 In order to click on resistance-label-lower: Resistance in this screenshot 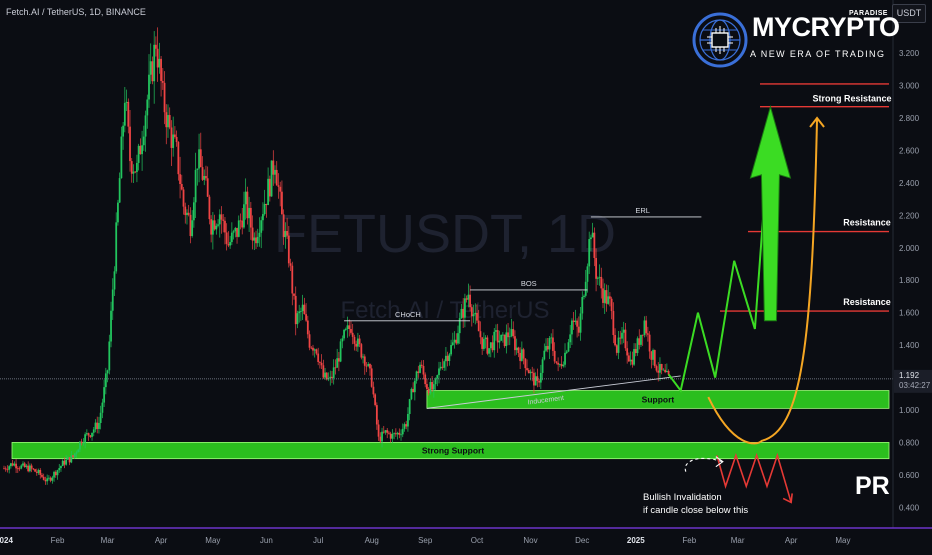, I will do `click(867, 302)`.